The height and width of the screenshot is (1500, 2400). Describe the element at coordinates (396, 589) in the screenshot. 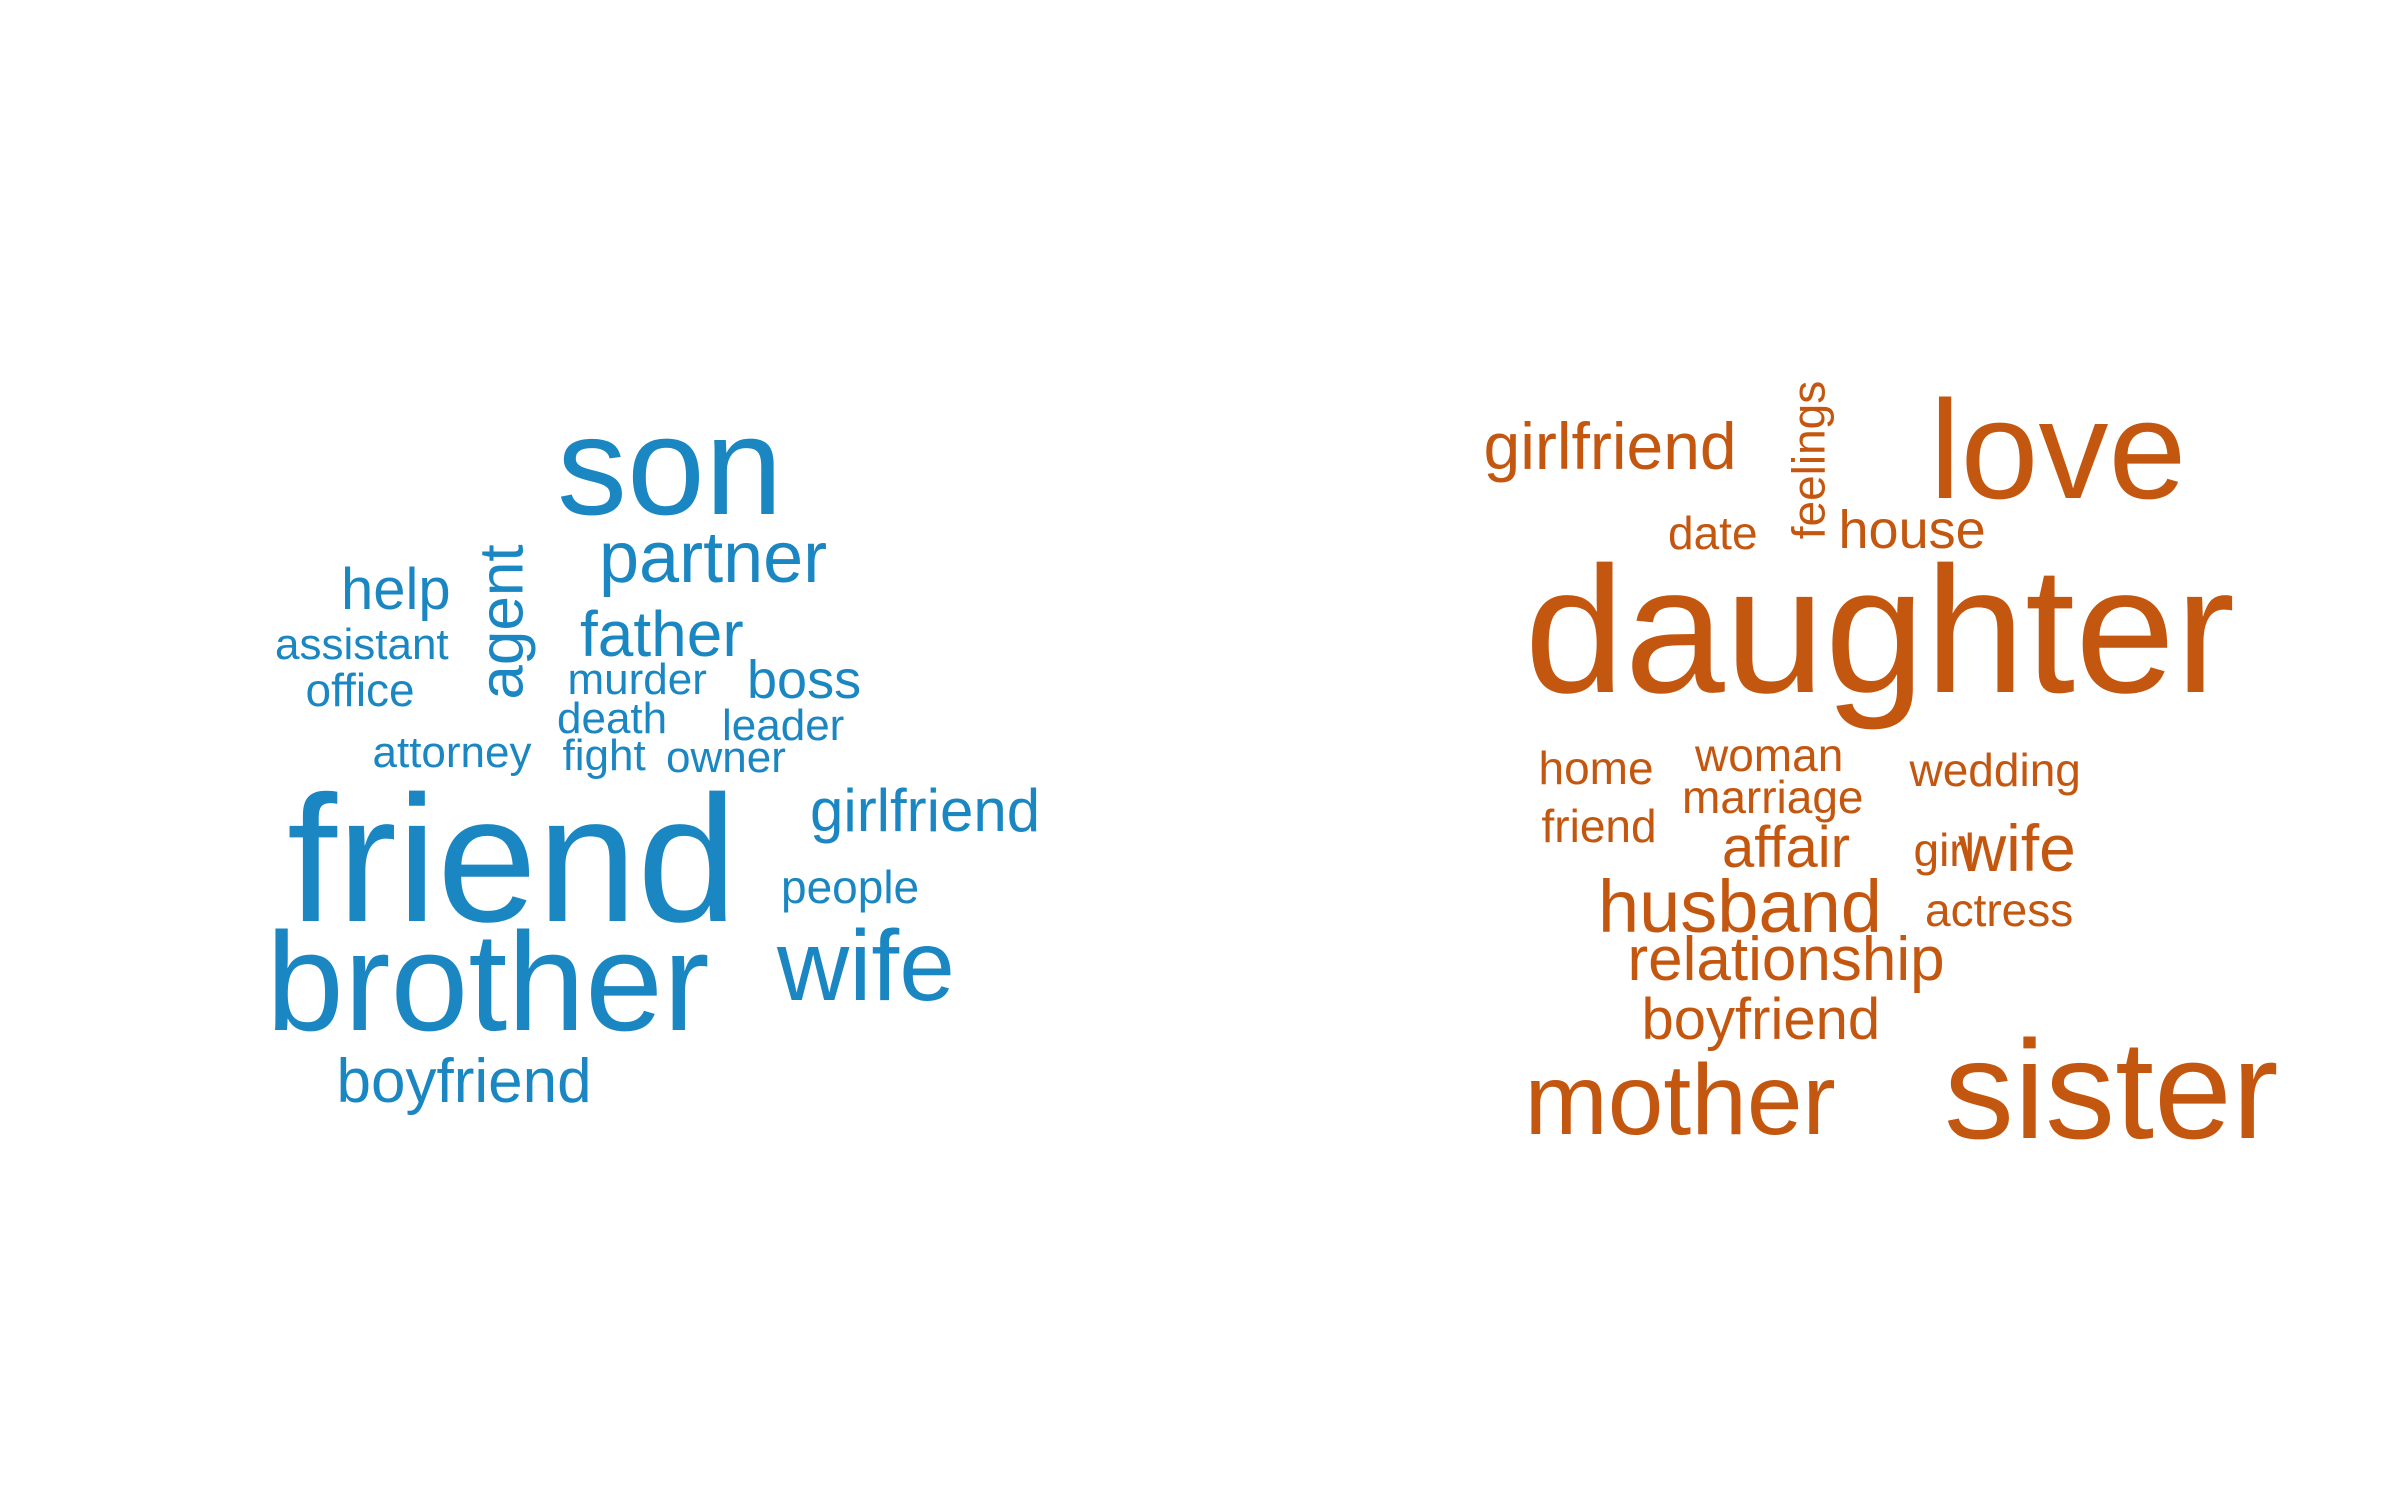

I see `cloud-word-help: help` at that location.